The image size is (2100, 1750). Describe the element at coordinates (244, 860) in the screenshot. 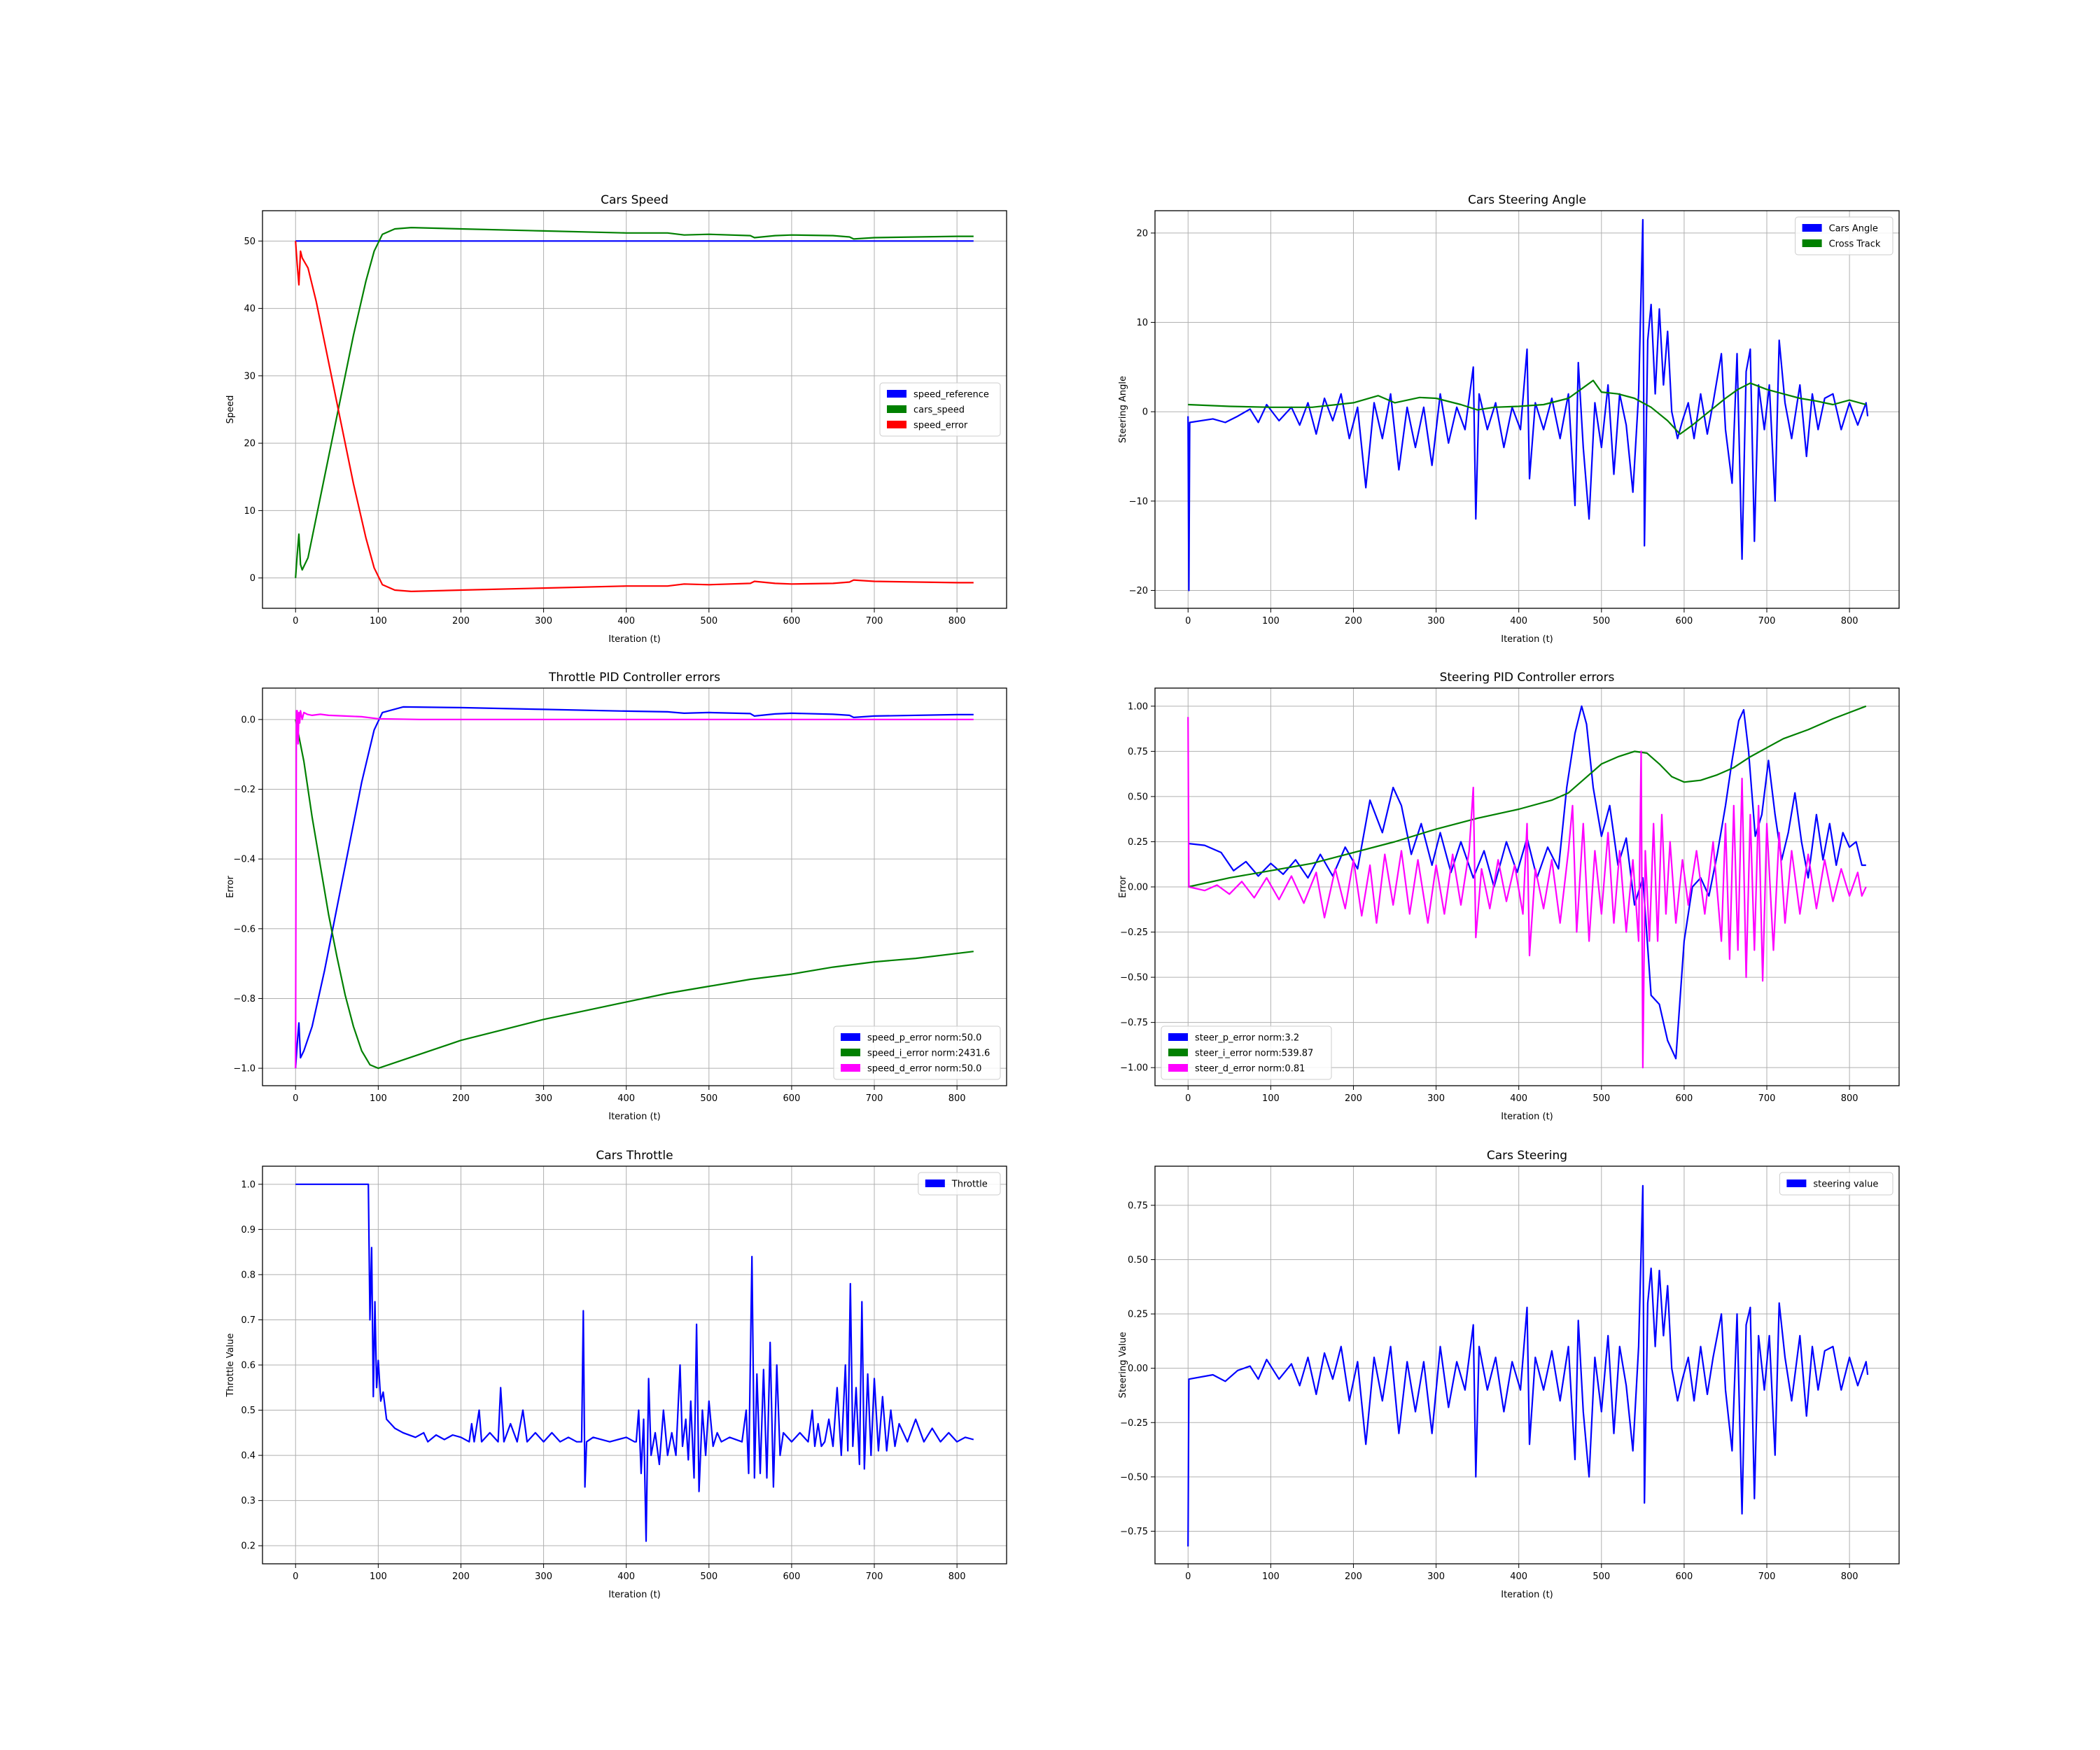

I see `y-tick-label: −0.4` at that location.